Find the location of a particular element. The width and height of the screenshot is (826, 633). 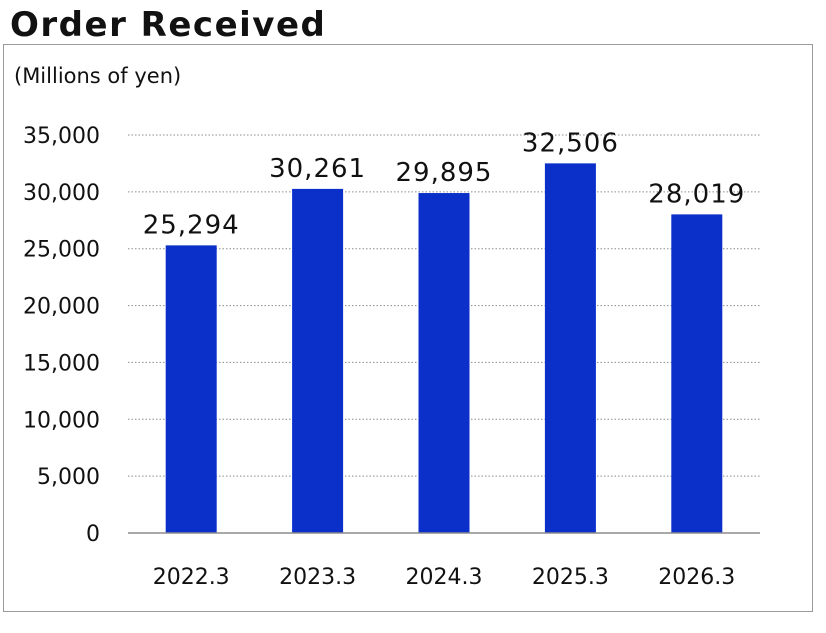

y-tick-label: 35,000 is located at coordinates (61, 136).